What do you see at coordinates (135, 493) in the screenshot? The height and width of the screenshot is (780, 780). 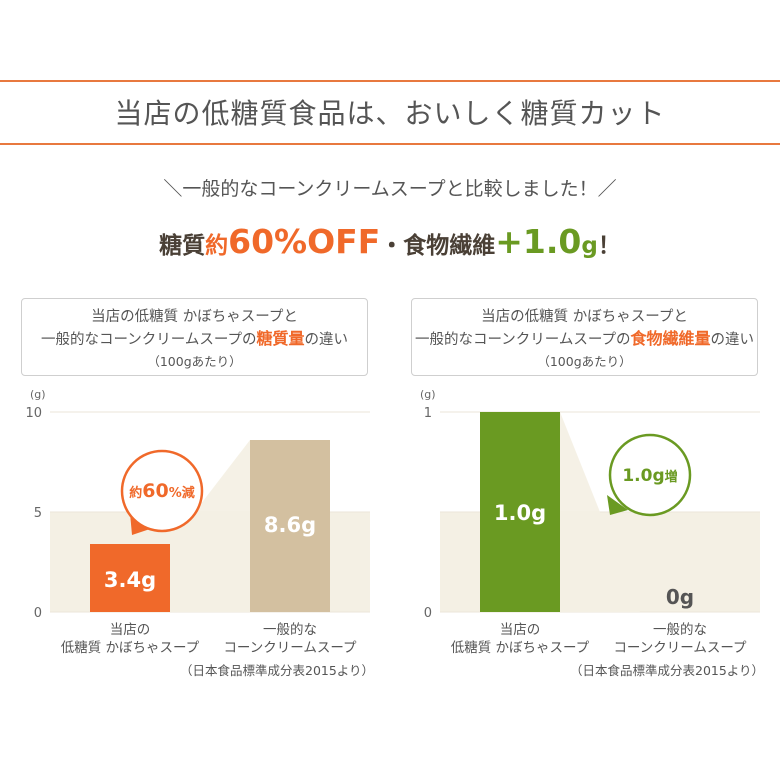 I see `callout-text-part: 約` at bounding box center [135, 493].